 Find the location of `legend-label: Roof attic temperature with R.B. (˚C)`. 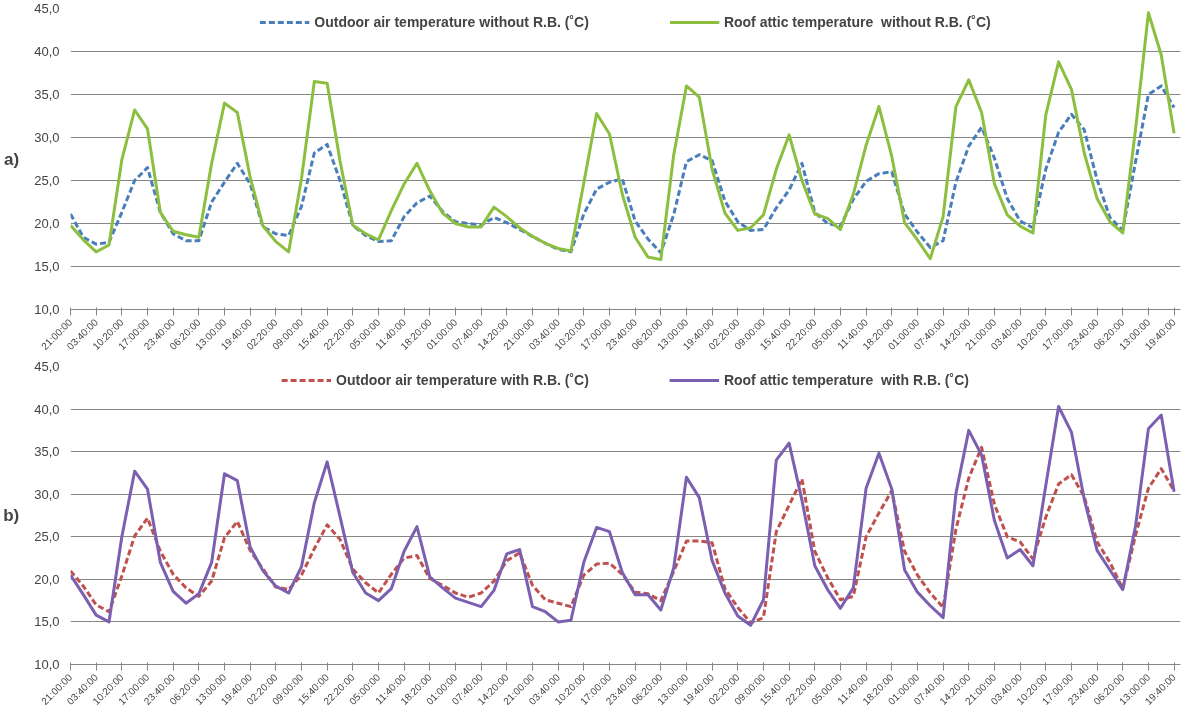

legend-label: Roof attic temperature with R.B. (˚C) is located at coordinates (846, 380).